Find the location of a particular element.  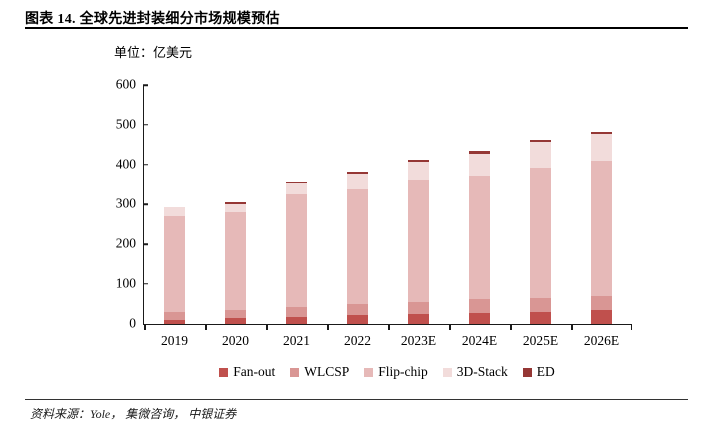

x-axis-label: 2022 is located at coordinates (357, 340).